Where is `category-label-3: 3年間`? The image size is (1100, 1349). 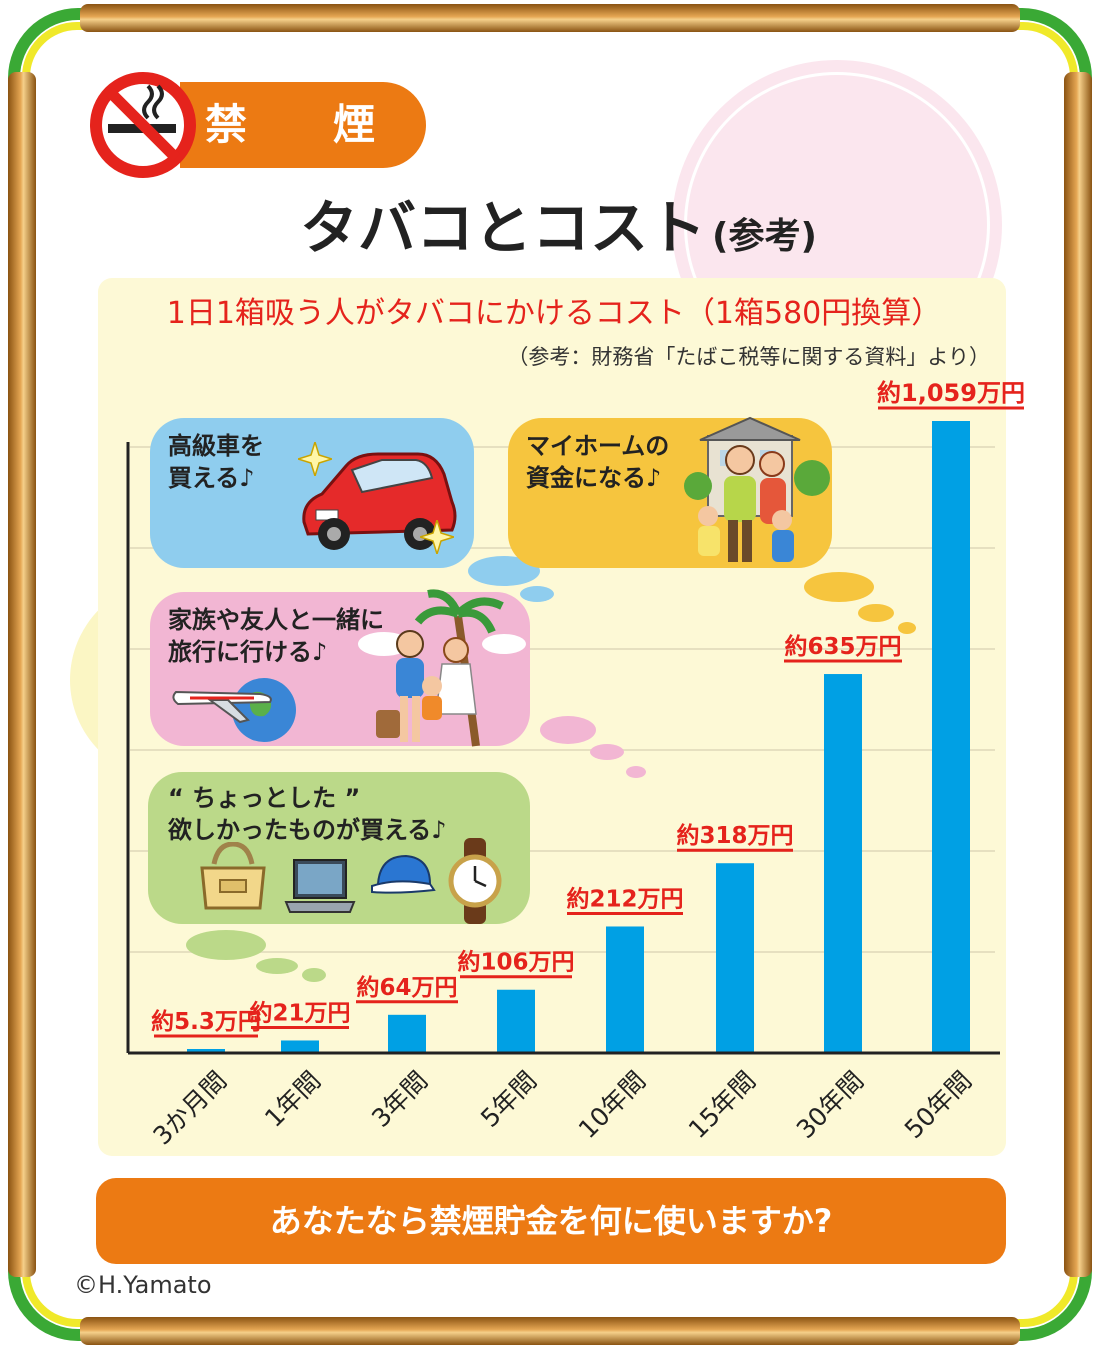
category-label-3: 3年間 is located at coordinates (399, 1099).